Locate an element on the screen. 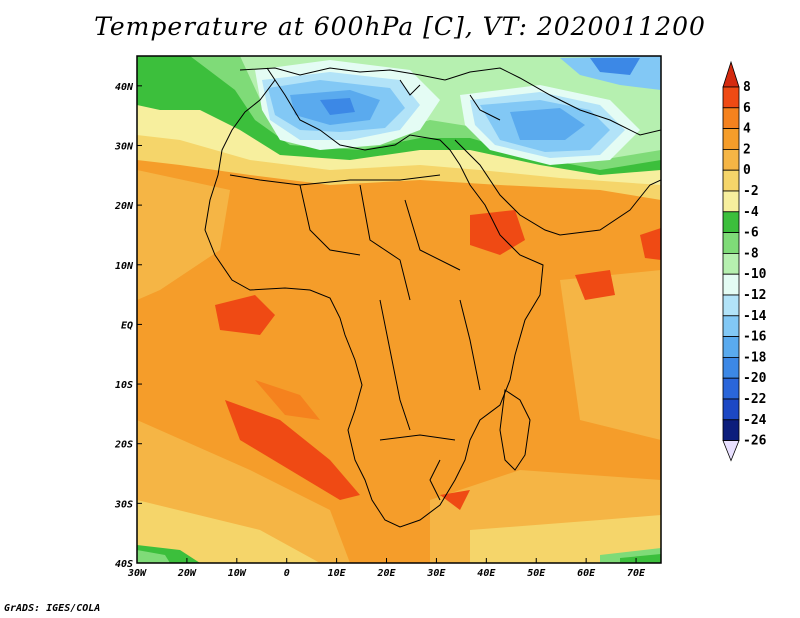 This screenshot has width=800, height=618. y-tick-label: 30N is located at coordinates (124, 146).